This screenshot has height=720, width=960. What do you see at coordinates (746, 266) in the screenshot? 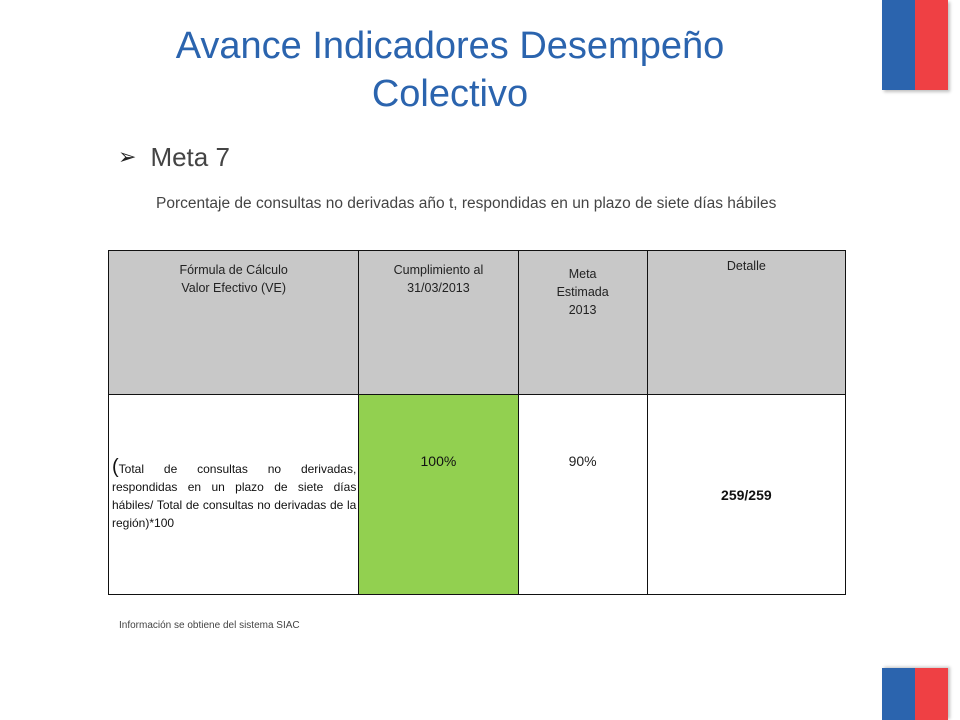
I see `header-detalle-line-1: Detalle` at bounding box center [746, 266].